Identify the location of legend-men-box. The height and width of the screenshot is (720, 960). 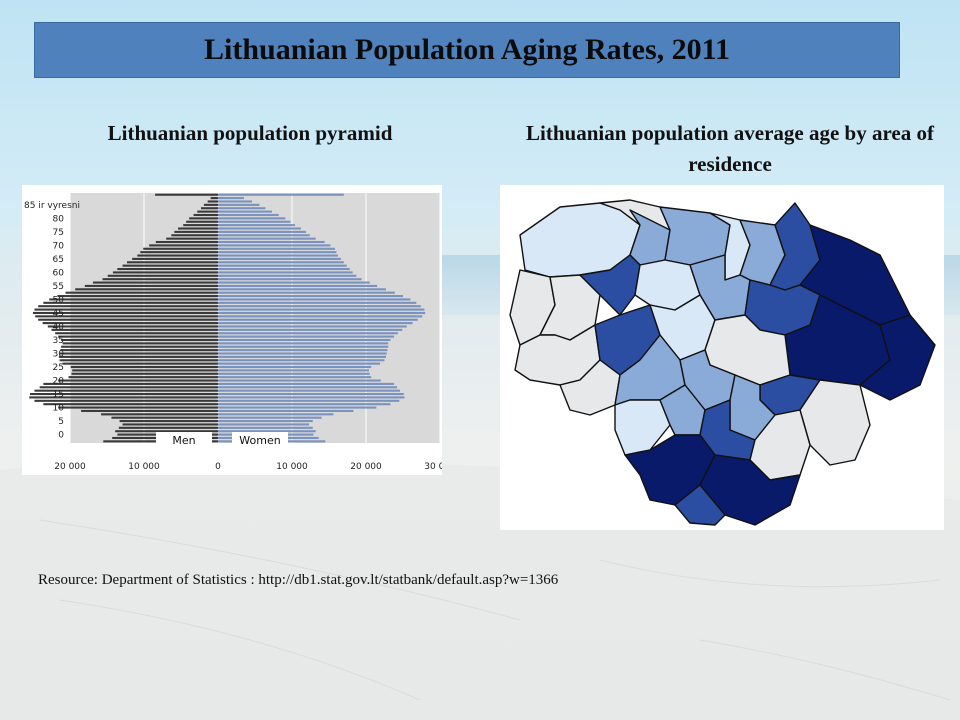
(184, 440).